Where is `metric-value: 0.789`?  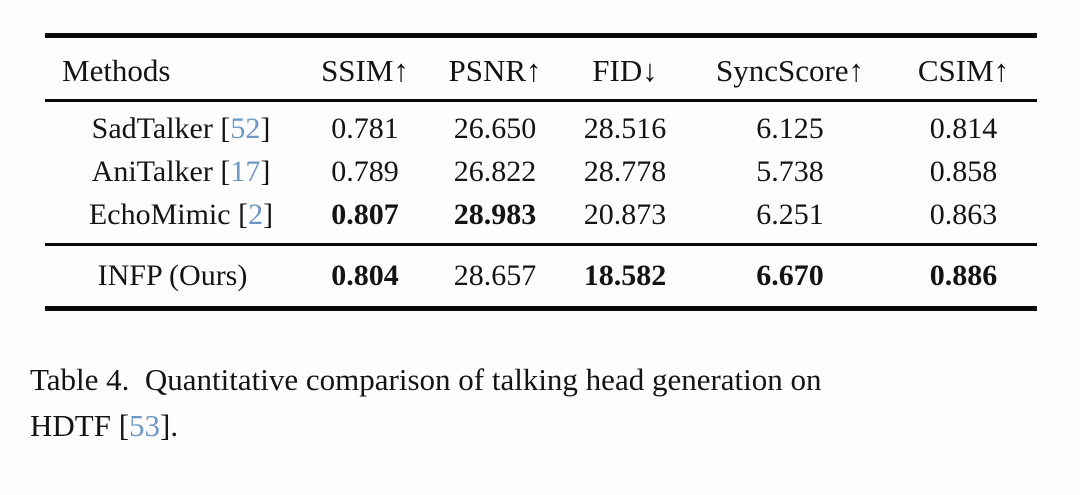 metric-value: 0.789 is located at coordinates (365, 171).